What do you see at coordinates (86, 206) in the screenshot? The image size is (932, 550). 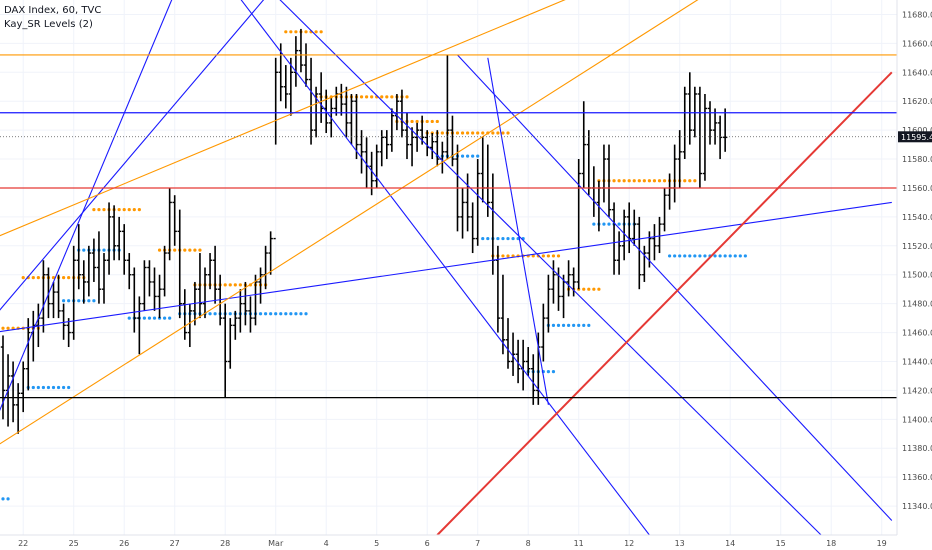 I see `trend-line` at bounding box center [86, 206].